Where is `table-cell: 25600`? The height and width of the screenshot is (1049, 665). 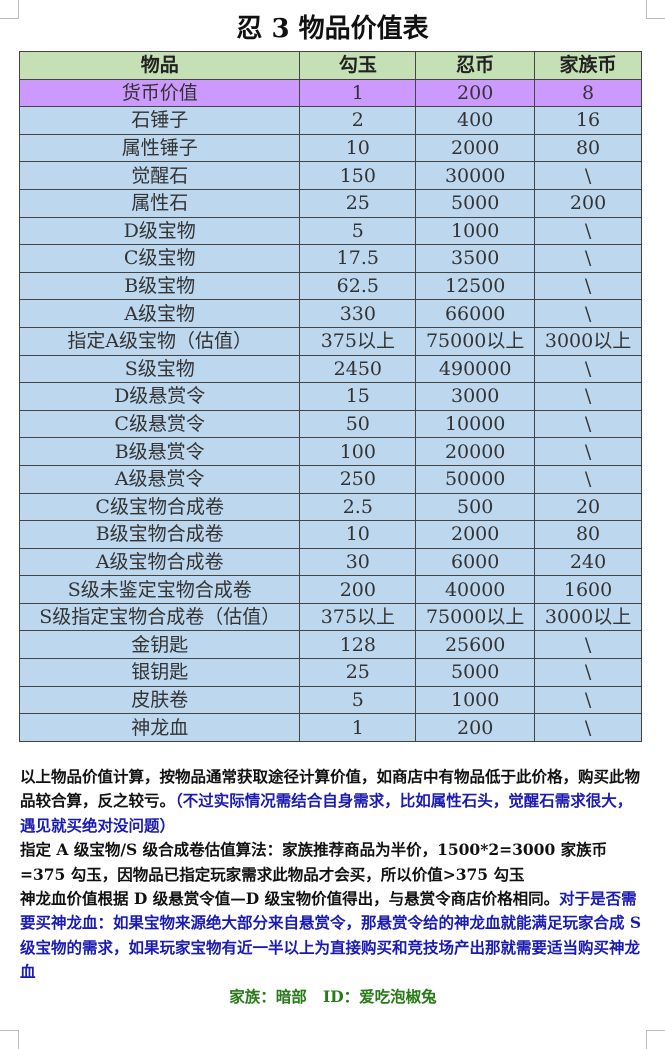
table-cell: 25600 is located at coordinates (475, 645).